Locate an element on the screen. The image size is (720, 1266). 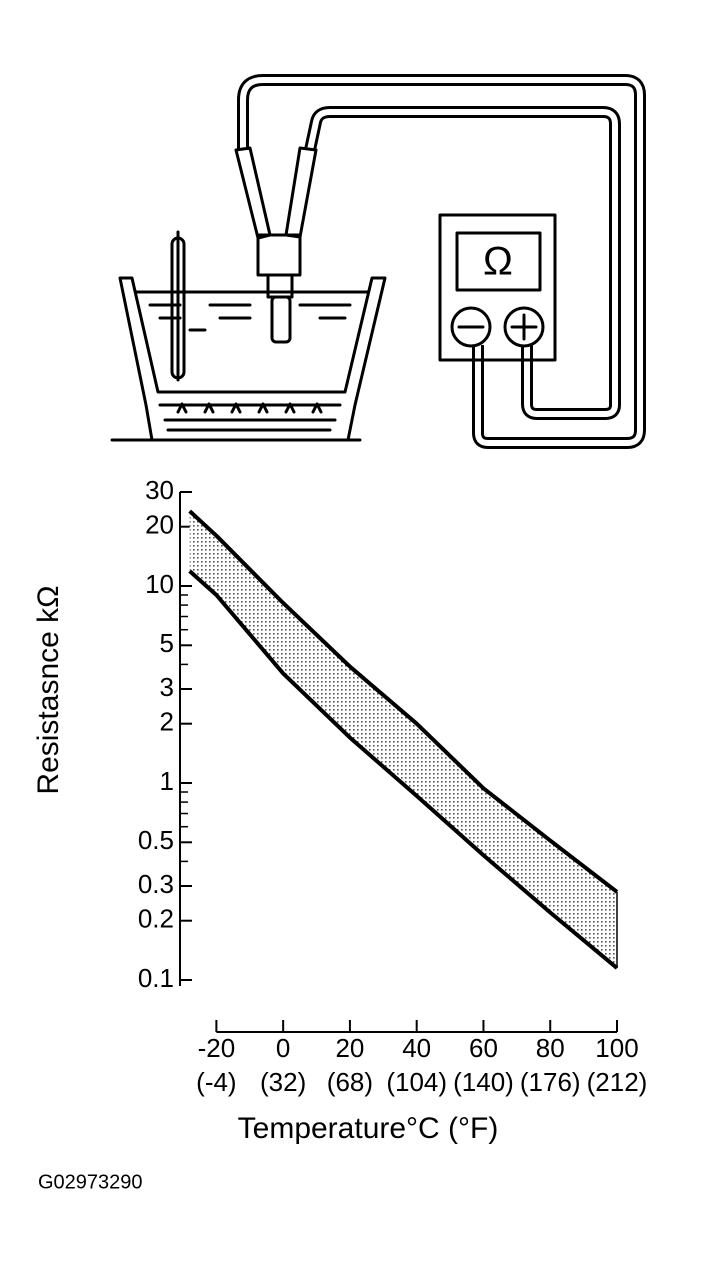
x-tick-label: 40 is located at coordinates (416, 1048).